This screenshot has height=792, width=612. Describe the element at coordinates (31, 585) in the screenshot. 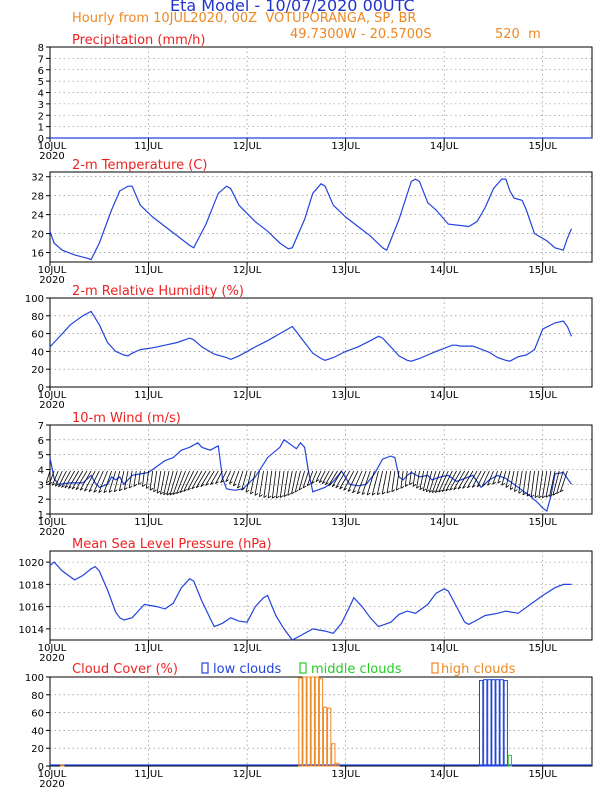

I see `y-tick-label: 1018` at that location.